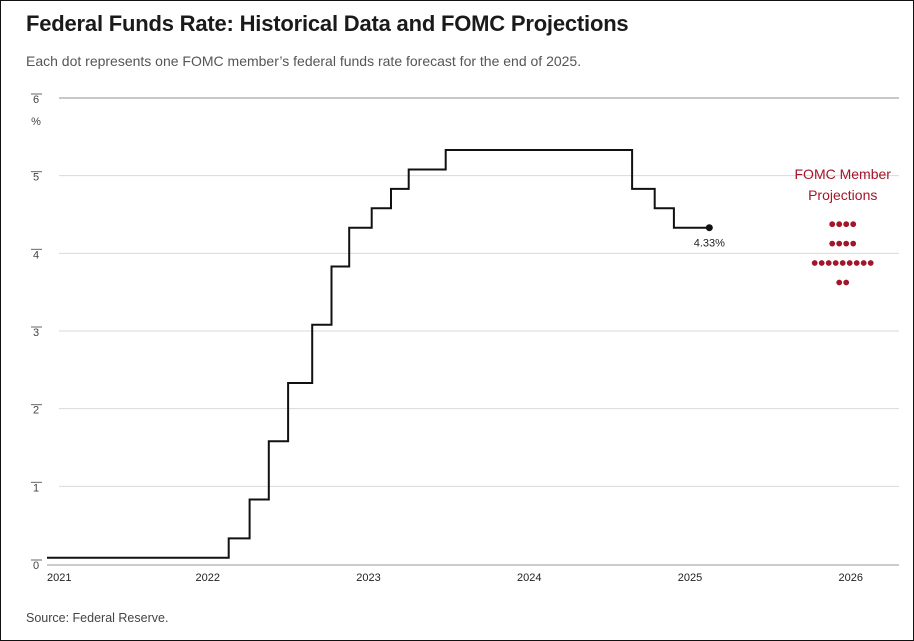 This screenshot has height=641, width=914. What do you see at coordinates (208, 578) in the screenshot?
I see `x-tick-label: 2022` at bounding box center [208, 578].